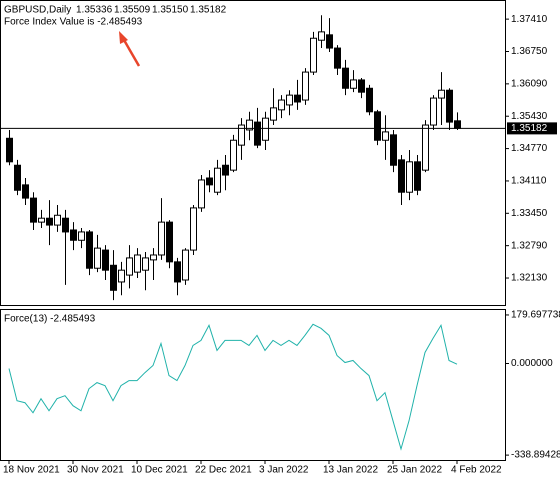  Describe the element at coordinates (123, 37) in the screenshot. I see `arrow-head` at that location.